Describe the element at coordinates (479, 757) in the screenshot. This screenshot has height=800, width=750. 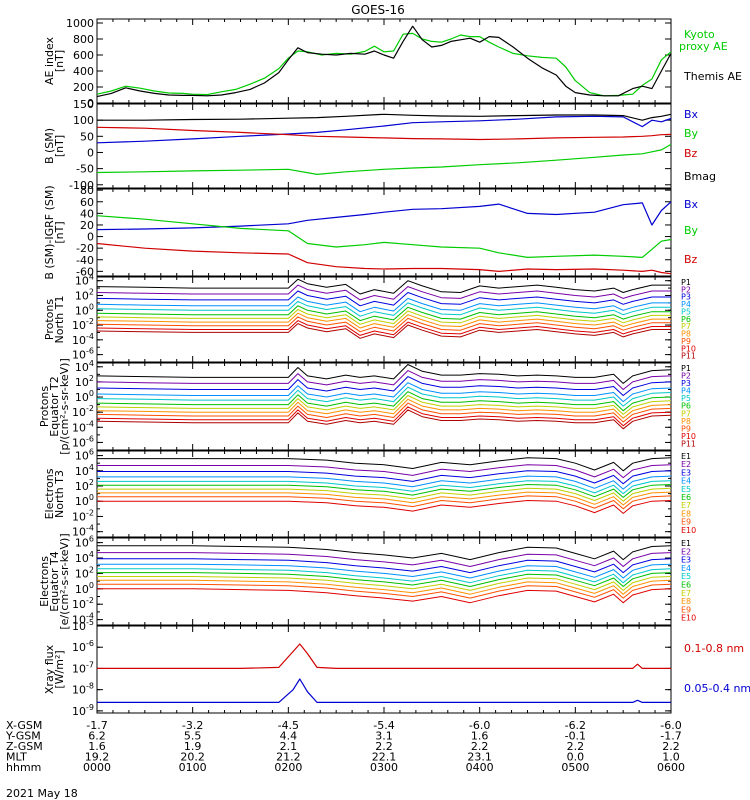
I see `ephemeris-value: 23.1` at that location.